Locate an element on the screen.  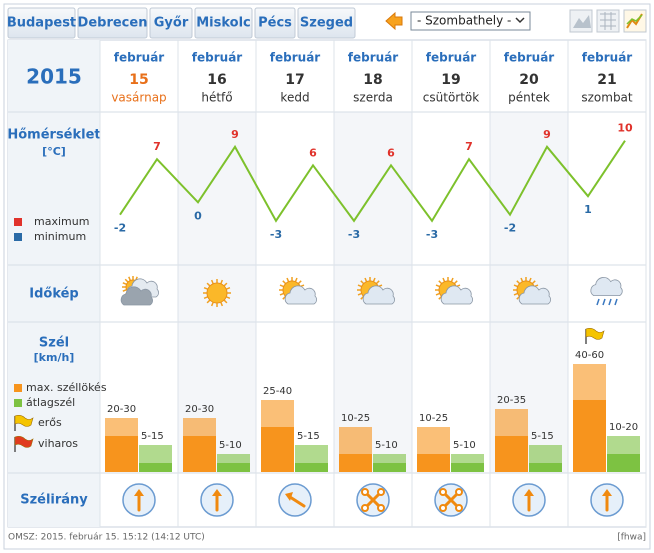
wind-label: 10-25 is located at coordinates (433, 418).